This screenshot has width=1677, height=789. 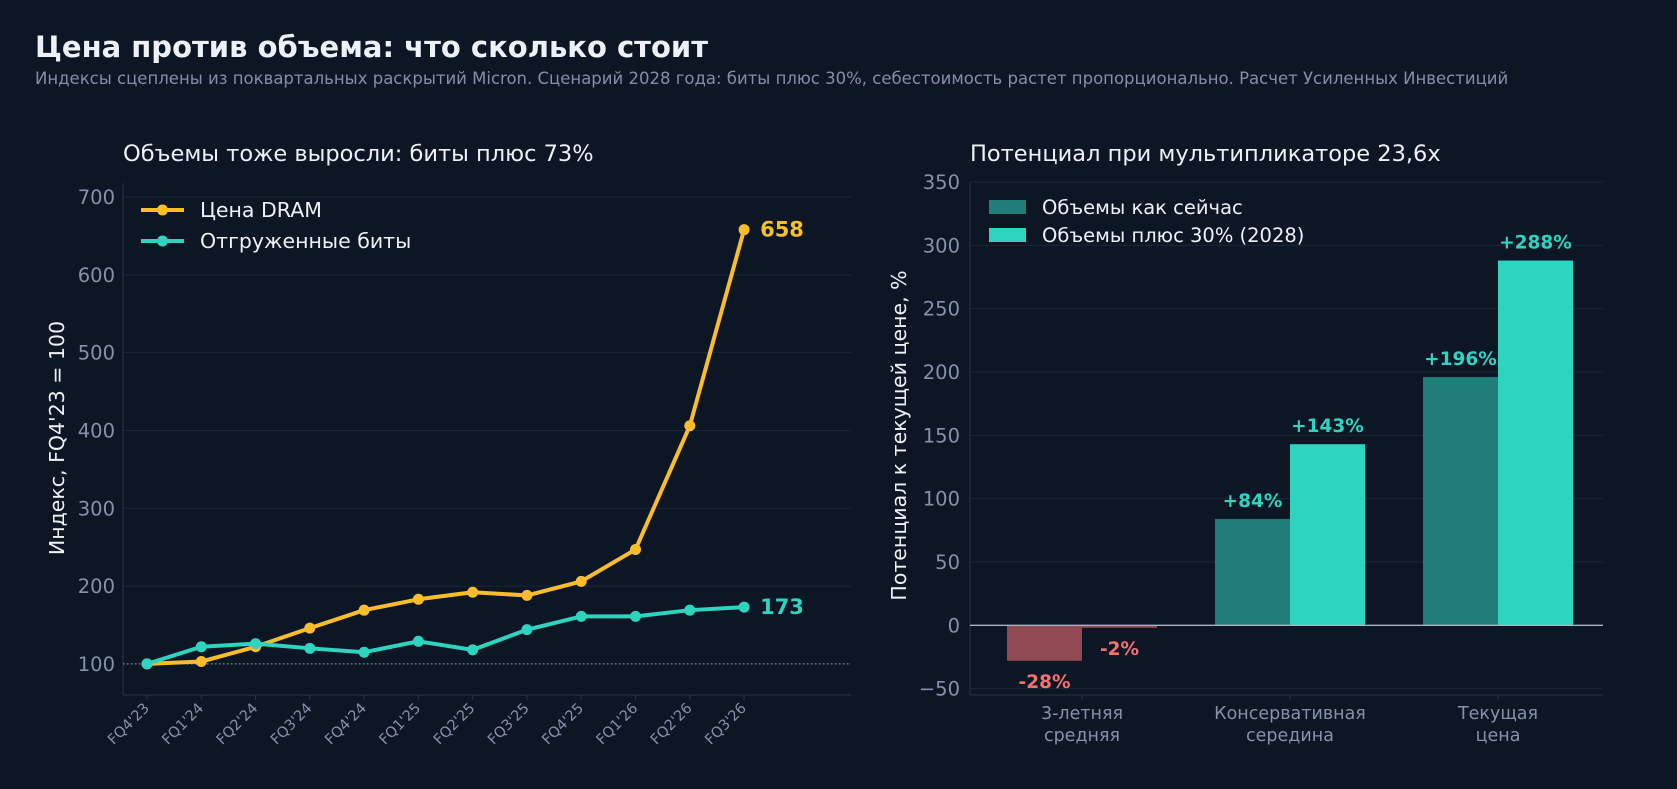 I want to click on plus30-volume-value-label: -2%, so click(x=1119, y=649).